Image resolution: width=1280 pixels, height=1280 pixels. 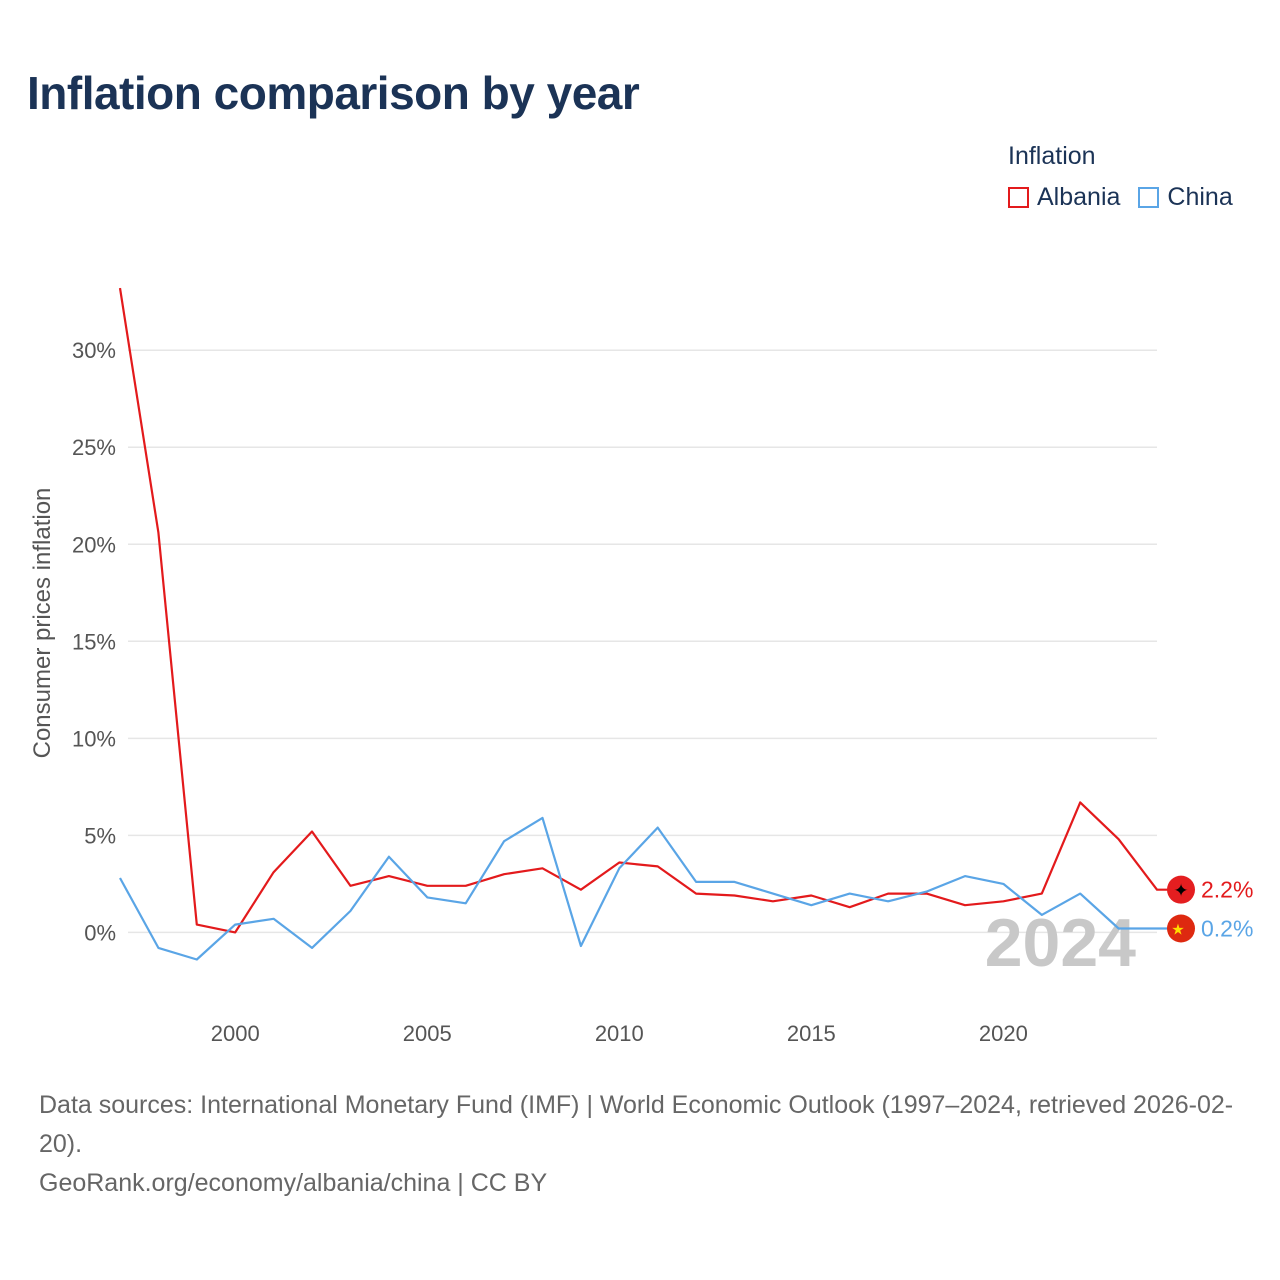 I want to click on eagle-icon: ✦, so click(x=1180, y=891).